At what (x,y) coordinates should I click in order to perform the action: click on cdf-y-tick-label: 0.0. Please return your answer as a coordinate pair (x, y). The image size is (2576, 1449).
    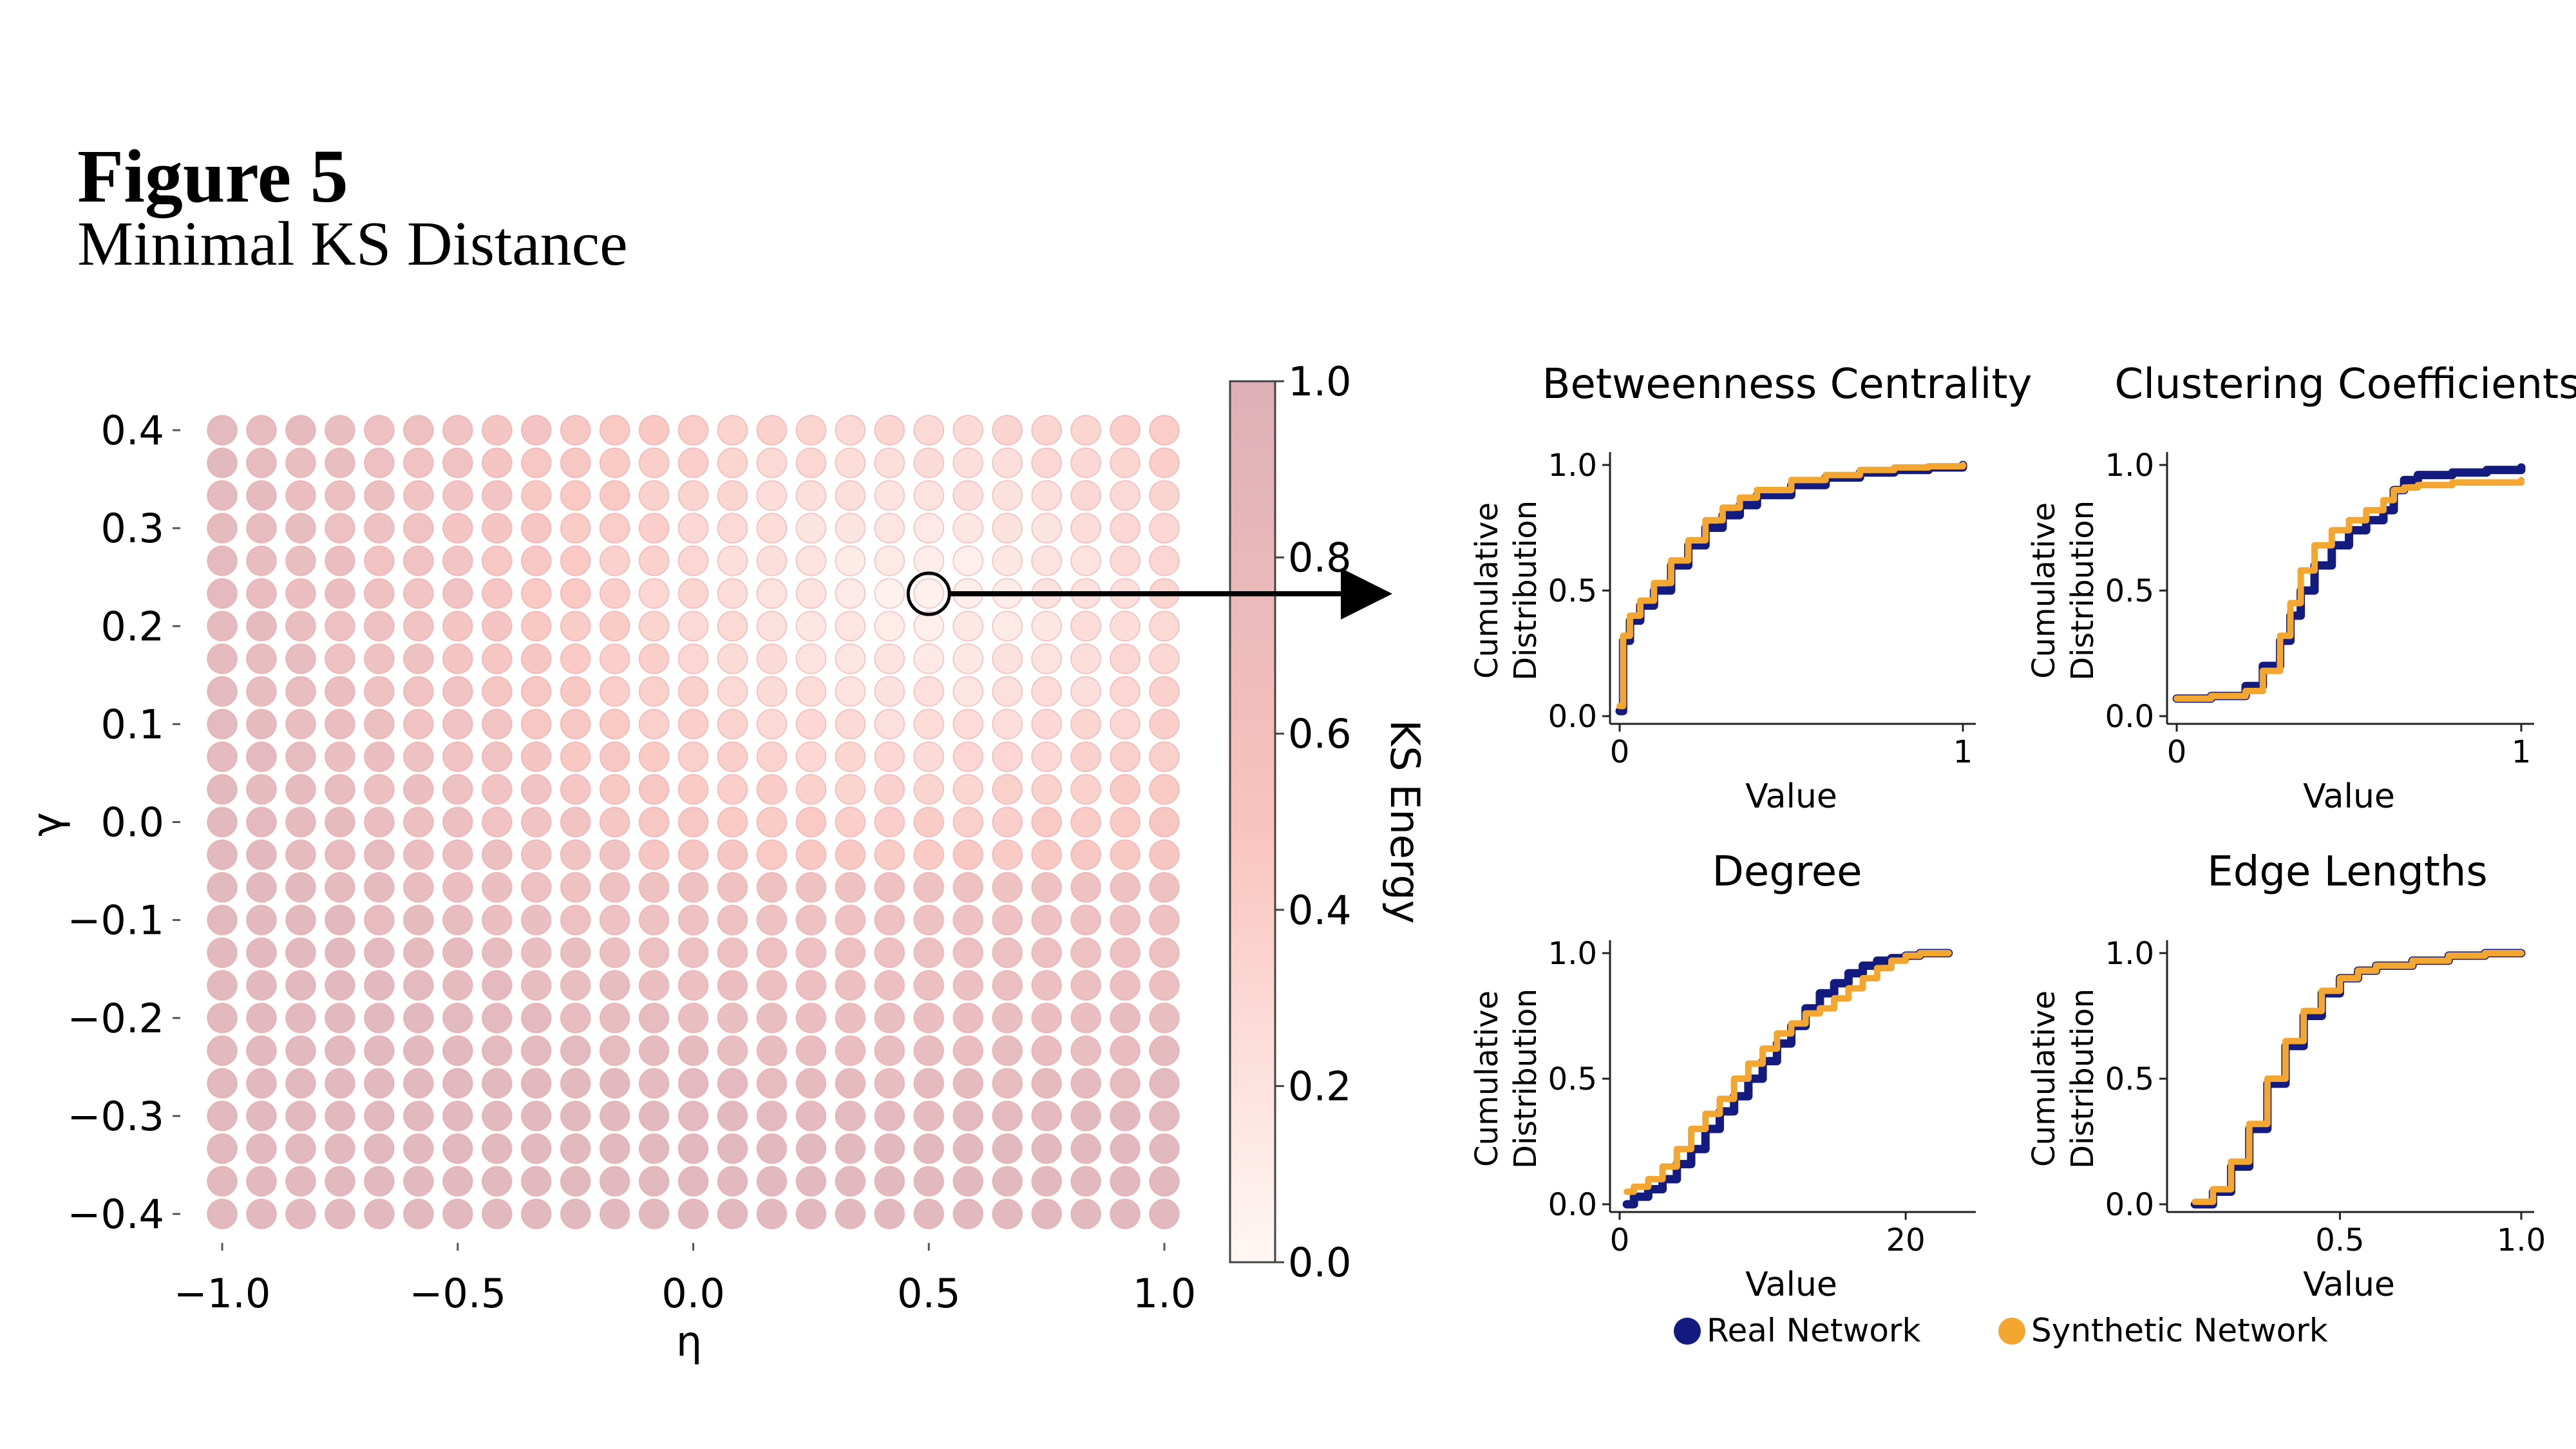
    Looking at the image, I should click on (1572, 1205).